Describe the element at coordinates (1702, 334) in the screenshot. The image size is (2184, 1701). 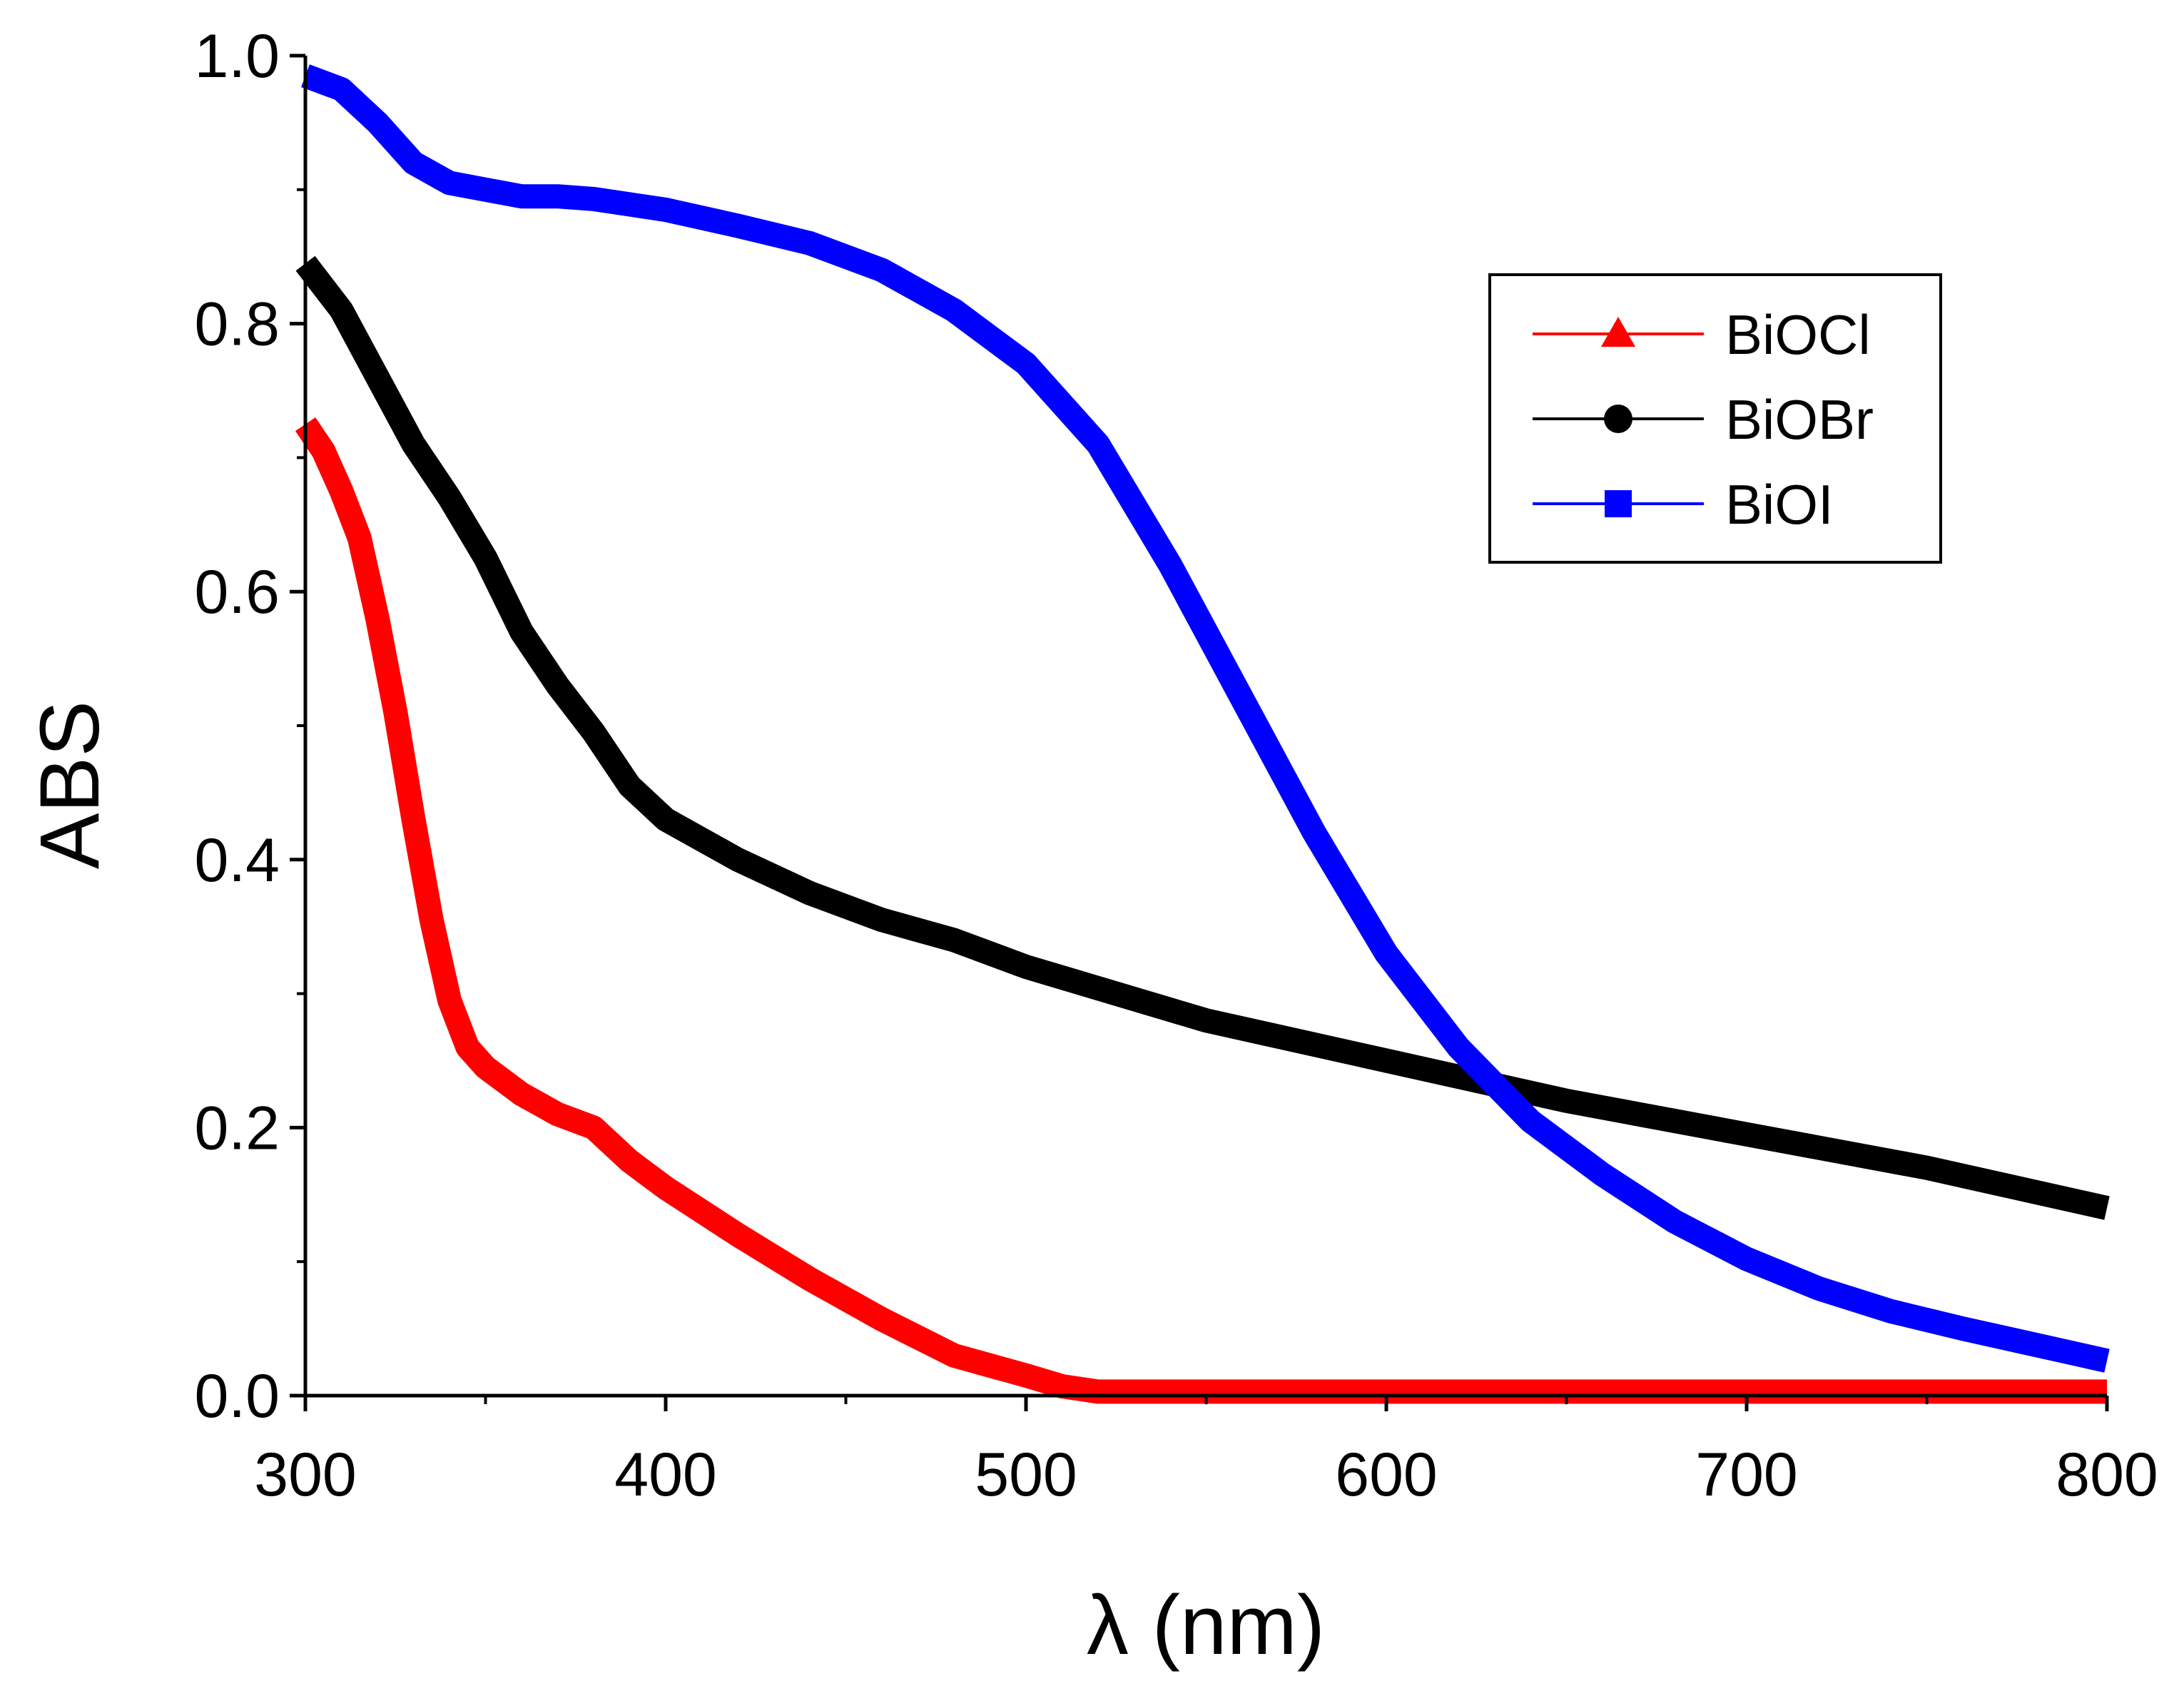
I see `legend-item-biocl: BiOCl` at that location.